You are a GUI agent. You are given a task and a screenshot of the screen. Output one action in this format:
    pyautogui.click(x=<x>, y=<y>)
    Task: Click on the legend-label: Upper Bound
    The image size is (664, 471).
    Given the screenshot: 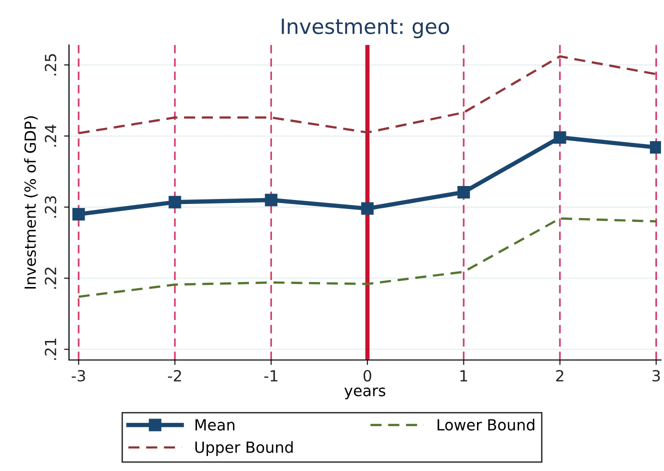 What is the action you would take?
    pyautogui.click(x=244, y=448)
    